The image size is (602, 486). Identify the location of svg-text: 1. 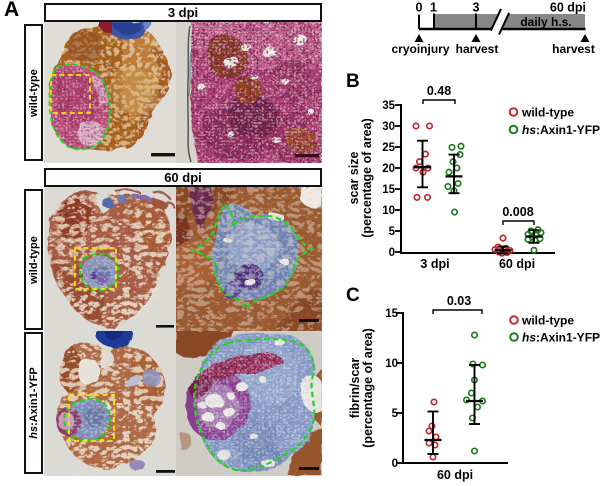
(433, 8).